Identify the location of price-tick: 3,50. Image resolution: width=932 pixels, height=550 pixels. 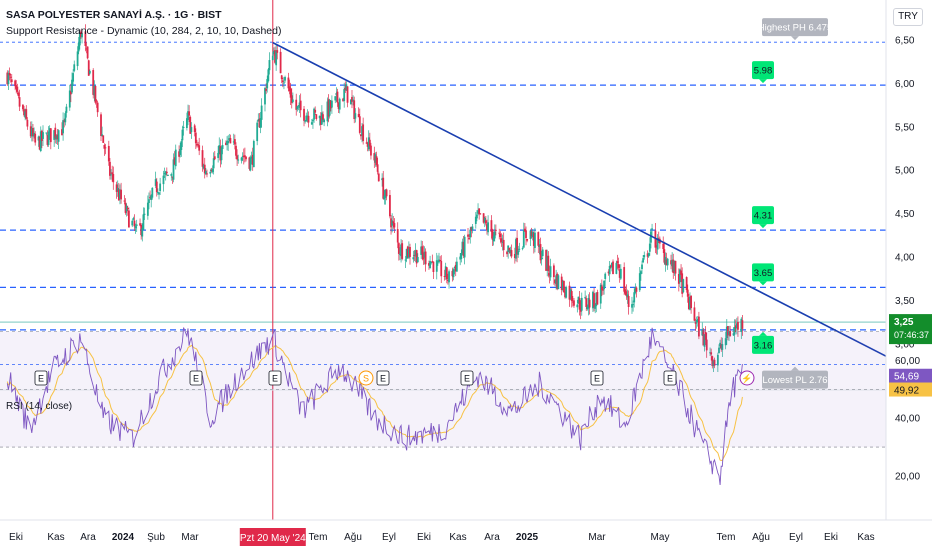
(905, 301).